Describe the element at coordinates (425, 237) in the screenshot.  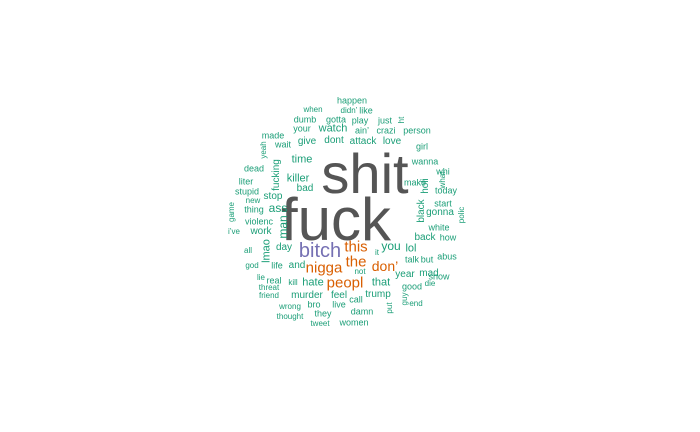
I see `word-back: back` at that location.